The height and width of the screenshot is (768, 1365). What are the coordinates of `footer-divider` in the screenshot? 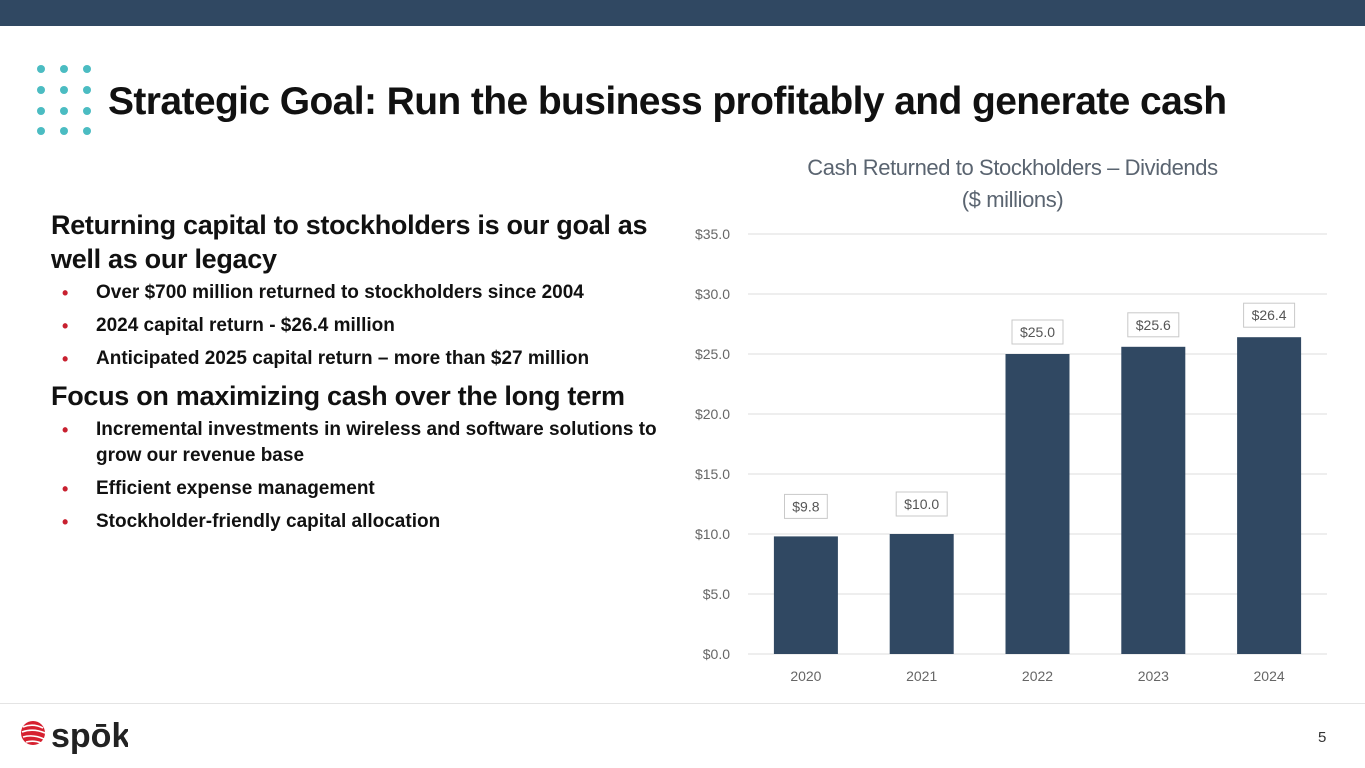 It's located at (682, 703).